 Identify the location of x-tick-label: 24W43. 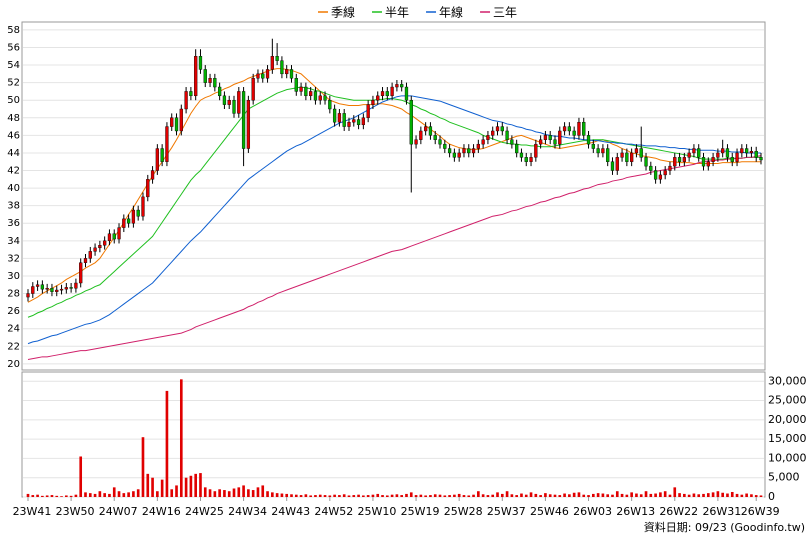
(290, 511).